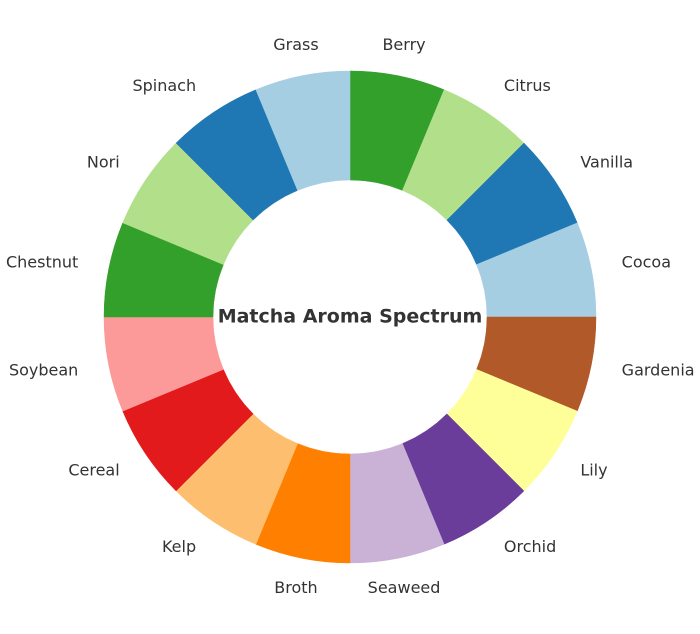  I want to click on slice-label-vanilla: Vanilla, so click(606, 162).